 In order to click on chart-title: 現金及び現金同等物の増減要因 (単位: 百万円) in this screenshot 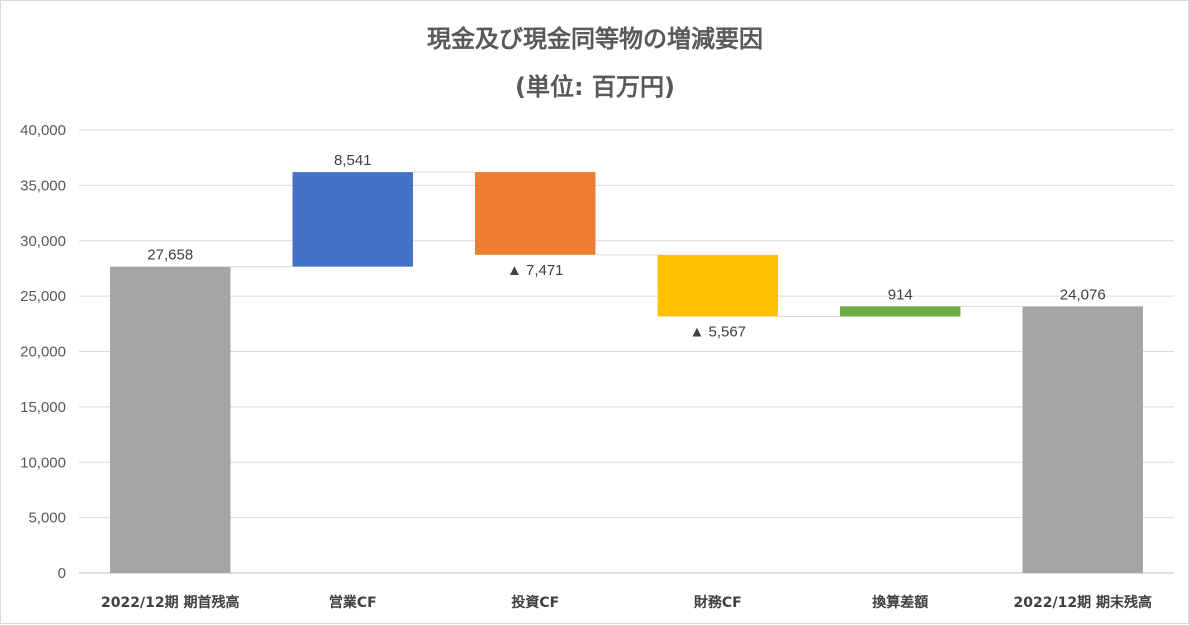, I will do `click(595, 63)`.